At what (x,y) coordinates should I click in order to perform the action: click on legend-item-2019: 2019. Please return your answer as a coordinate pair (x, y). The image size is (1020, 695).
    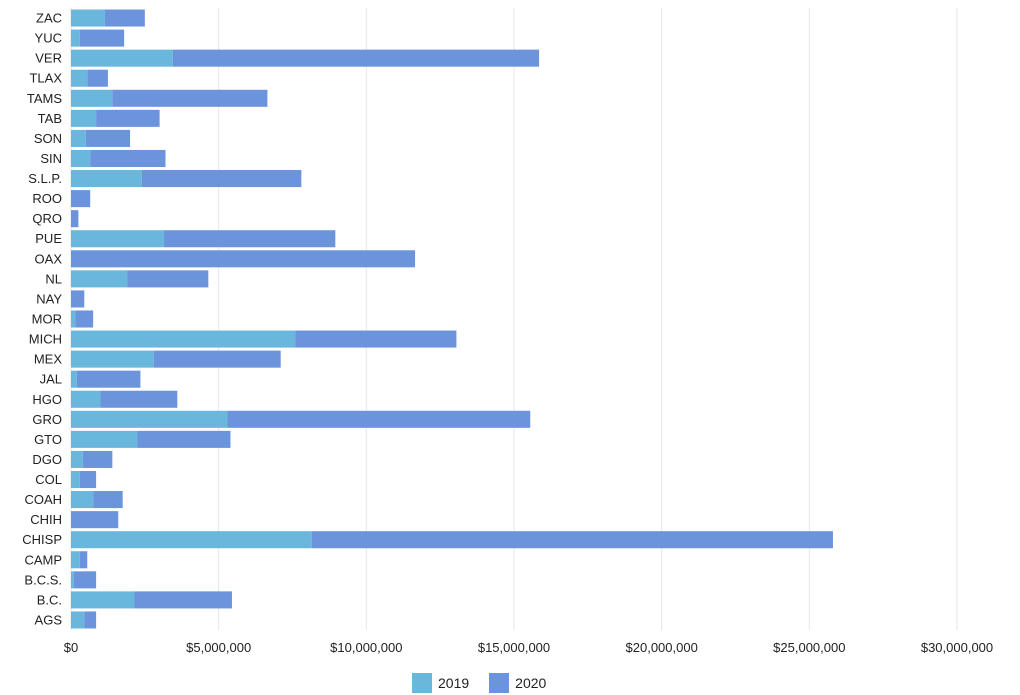
    Looking at the image, I should click on (440, 683).